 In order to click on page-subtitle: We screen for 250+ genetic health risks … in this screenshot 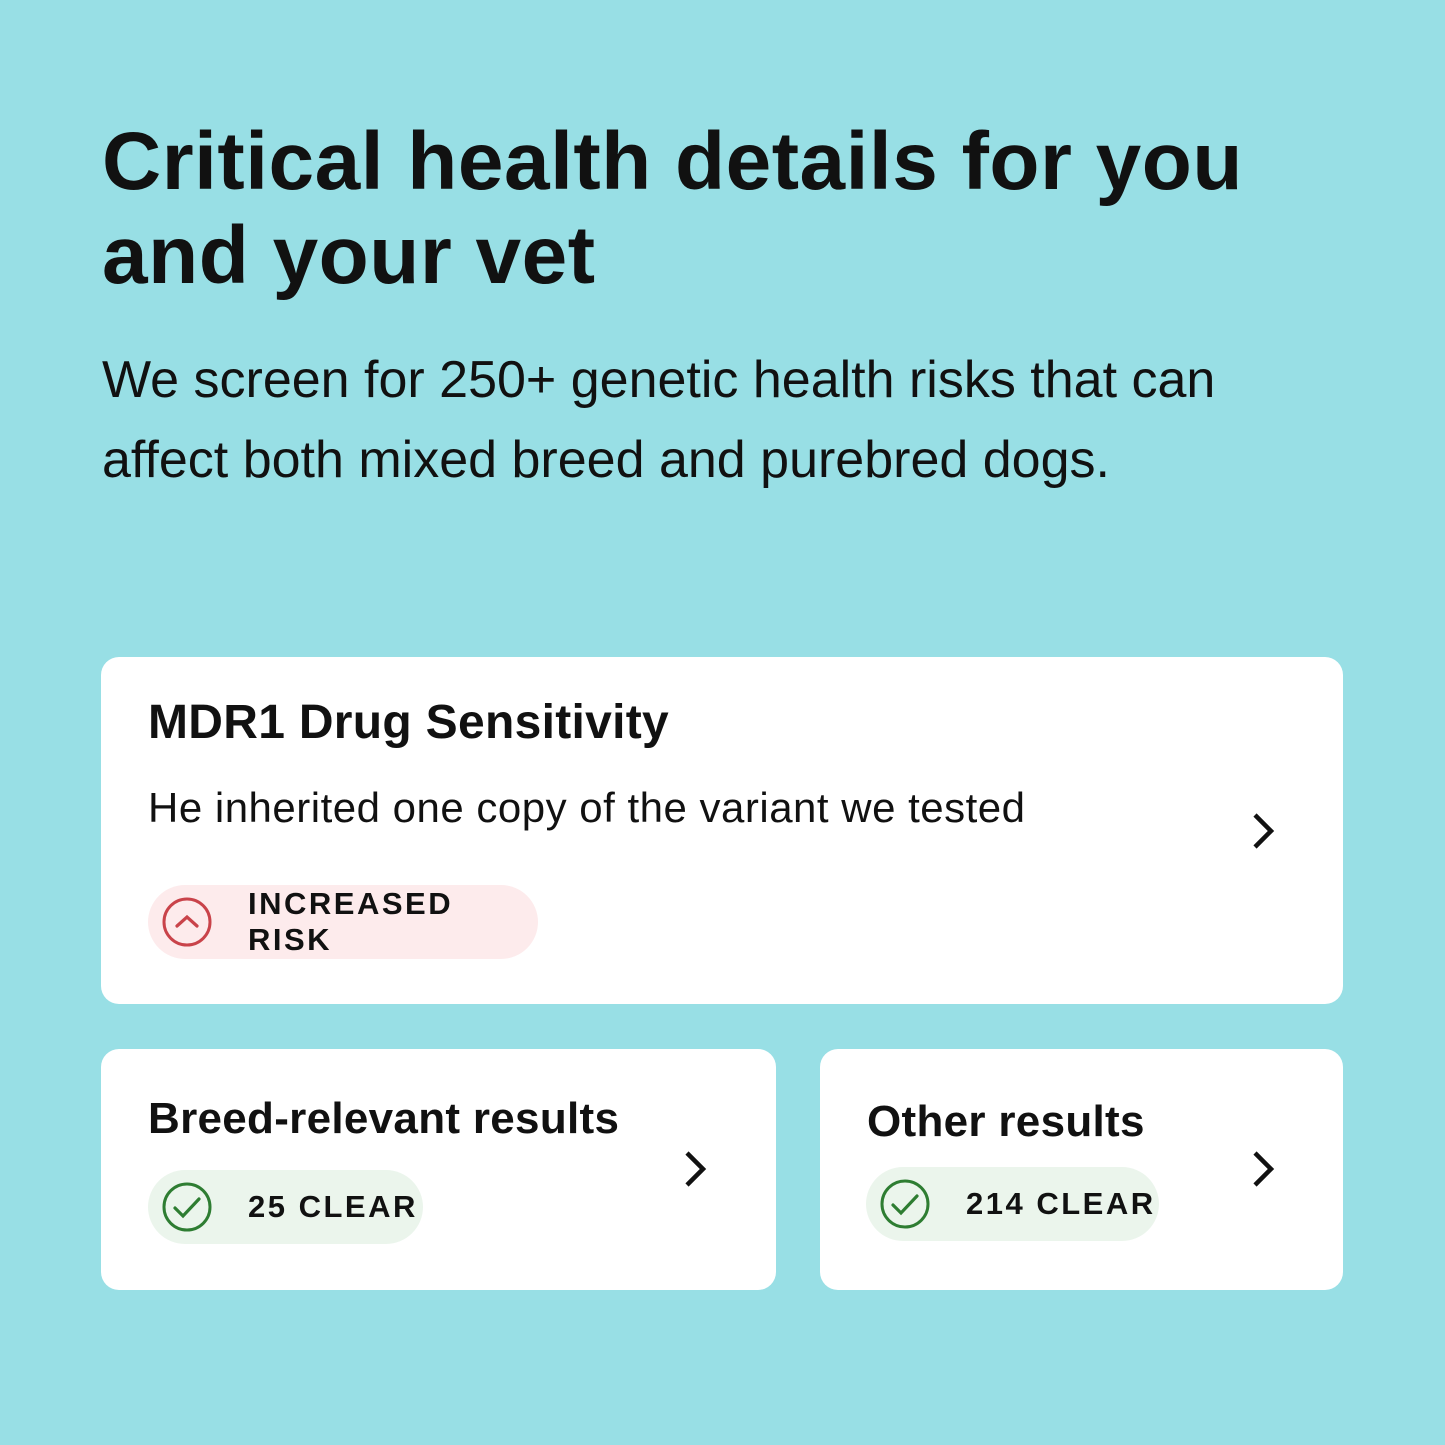, I will do `click(659, 420)`.